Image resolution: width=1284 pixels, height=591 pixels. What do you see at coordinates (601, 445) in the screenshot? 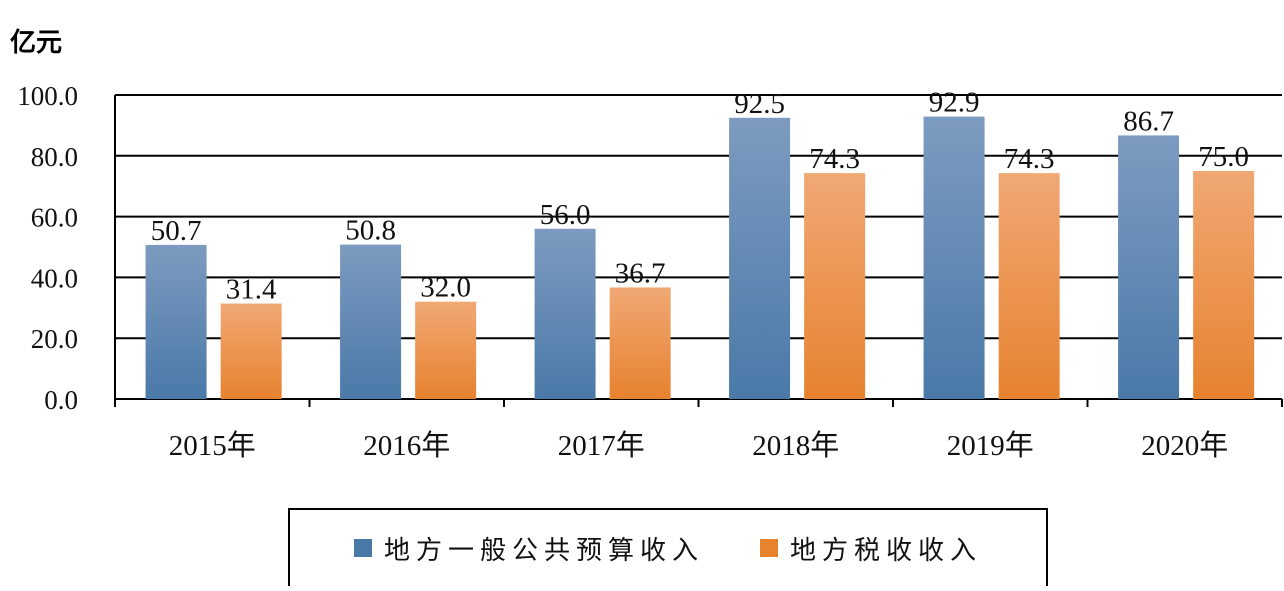
I see `x-tick-label: 2017年` at bounding box center [601, 445].